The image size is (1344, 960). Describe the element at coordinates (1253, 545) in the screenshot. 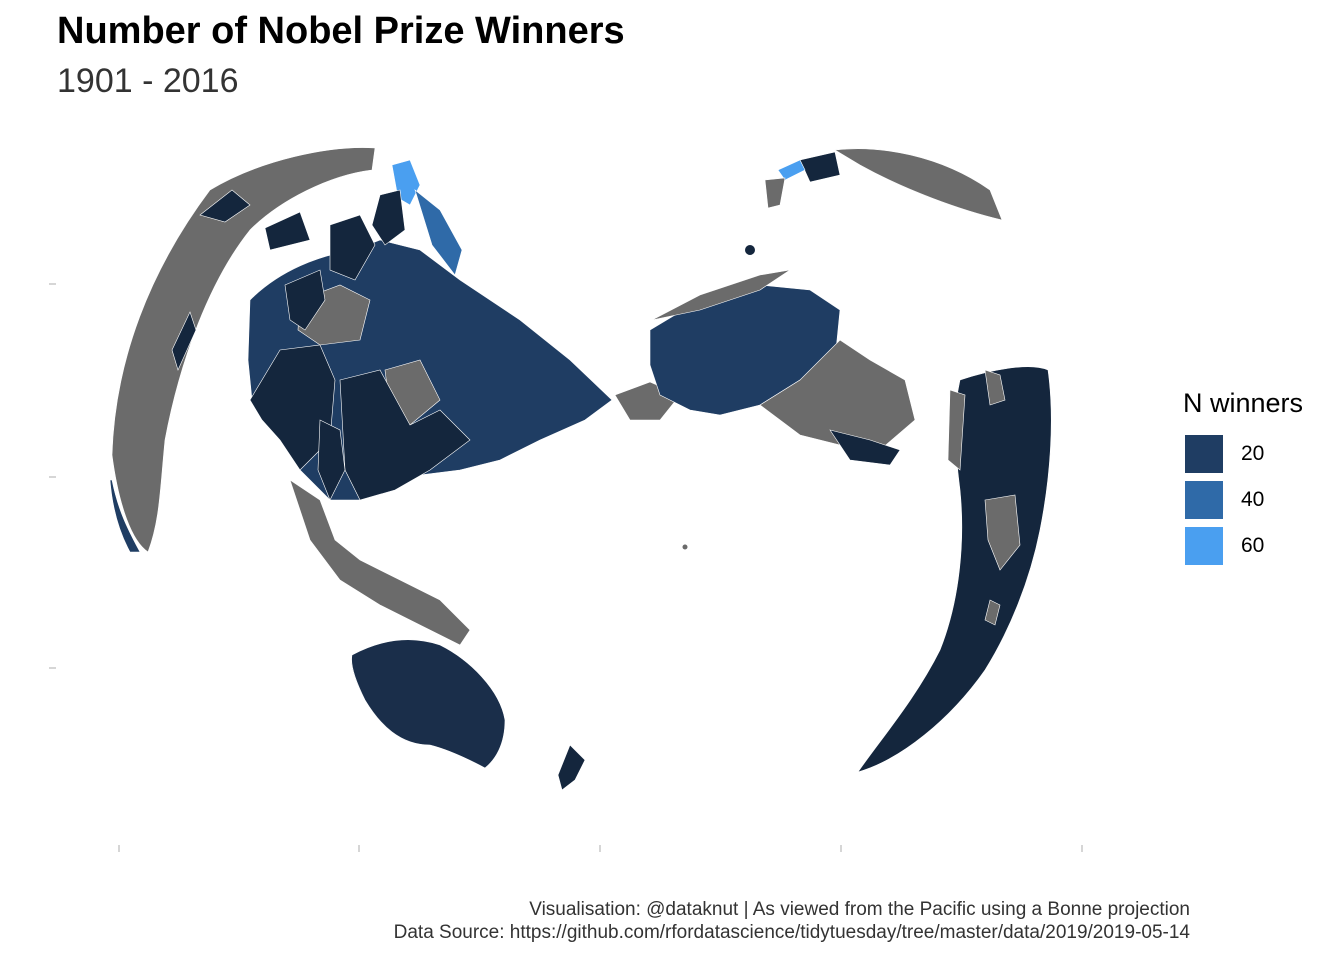

I see `legend-label: 60` at that location.